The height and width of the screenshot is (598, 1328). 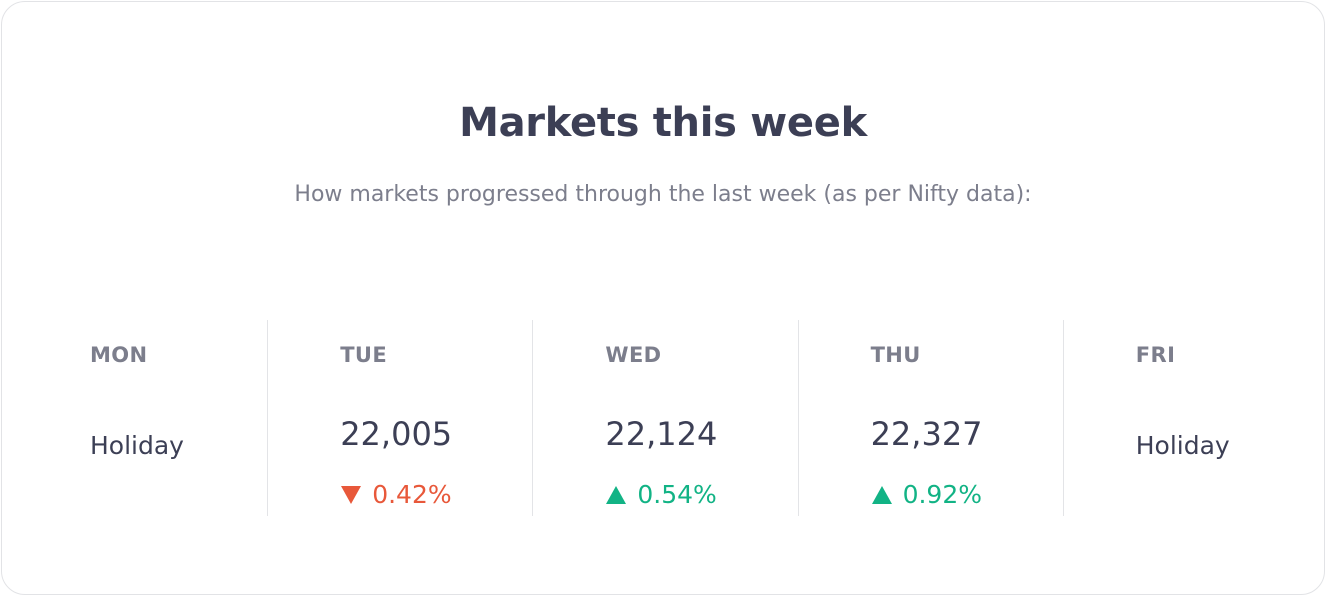 I want to click on day-column-thu: THU 22,327 0.92%, so click(x=930, y=418).